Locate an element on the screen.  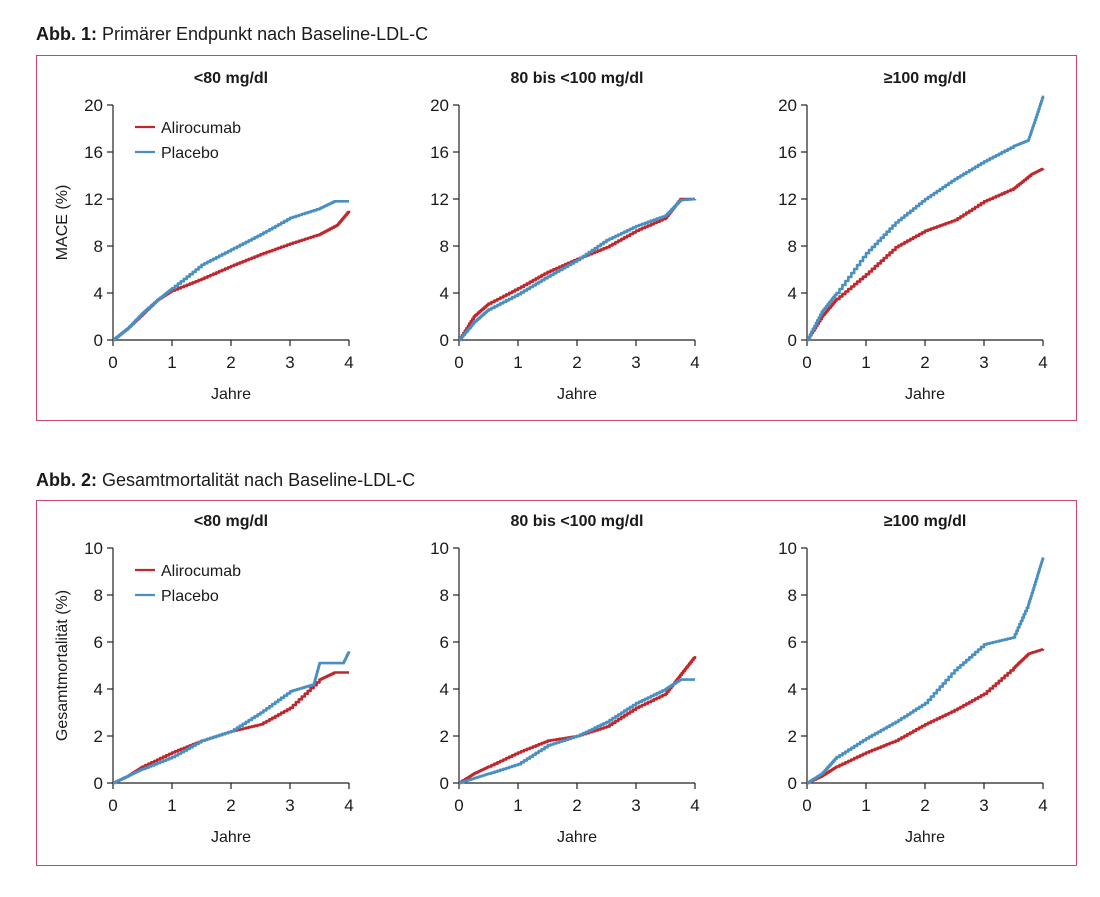
chart-5-y-tick-label: 0 is located at coordinates (792, 783).